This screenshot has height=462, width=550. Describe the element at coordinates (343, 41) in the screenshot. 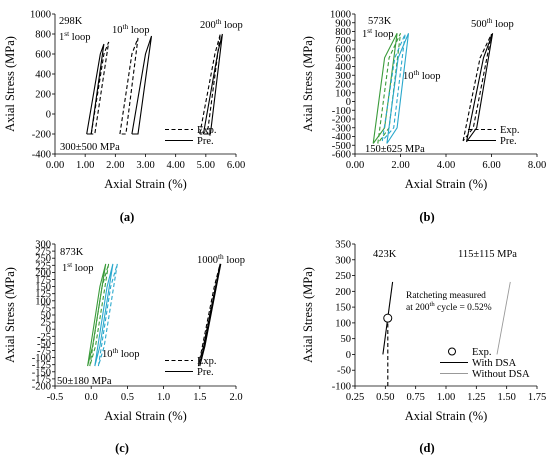

I see `y-tick-label: 700` at that location.